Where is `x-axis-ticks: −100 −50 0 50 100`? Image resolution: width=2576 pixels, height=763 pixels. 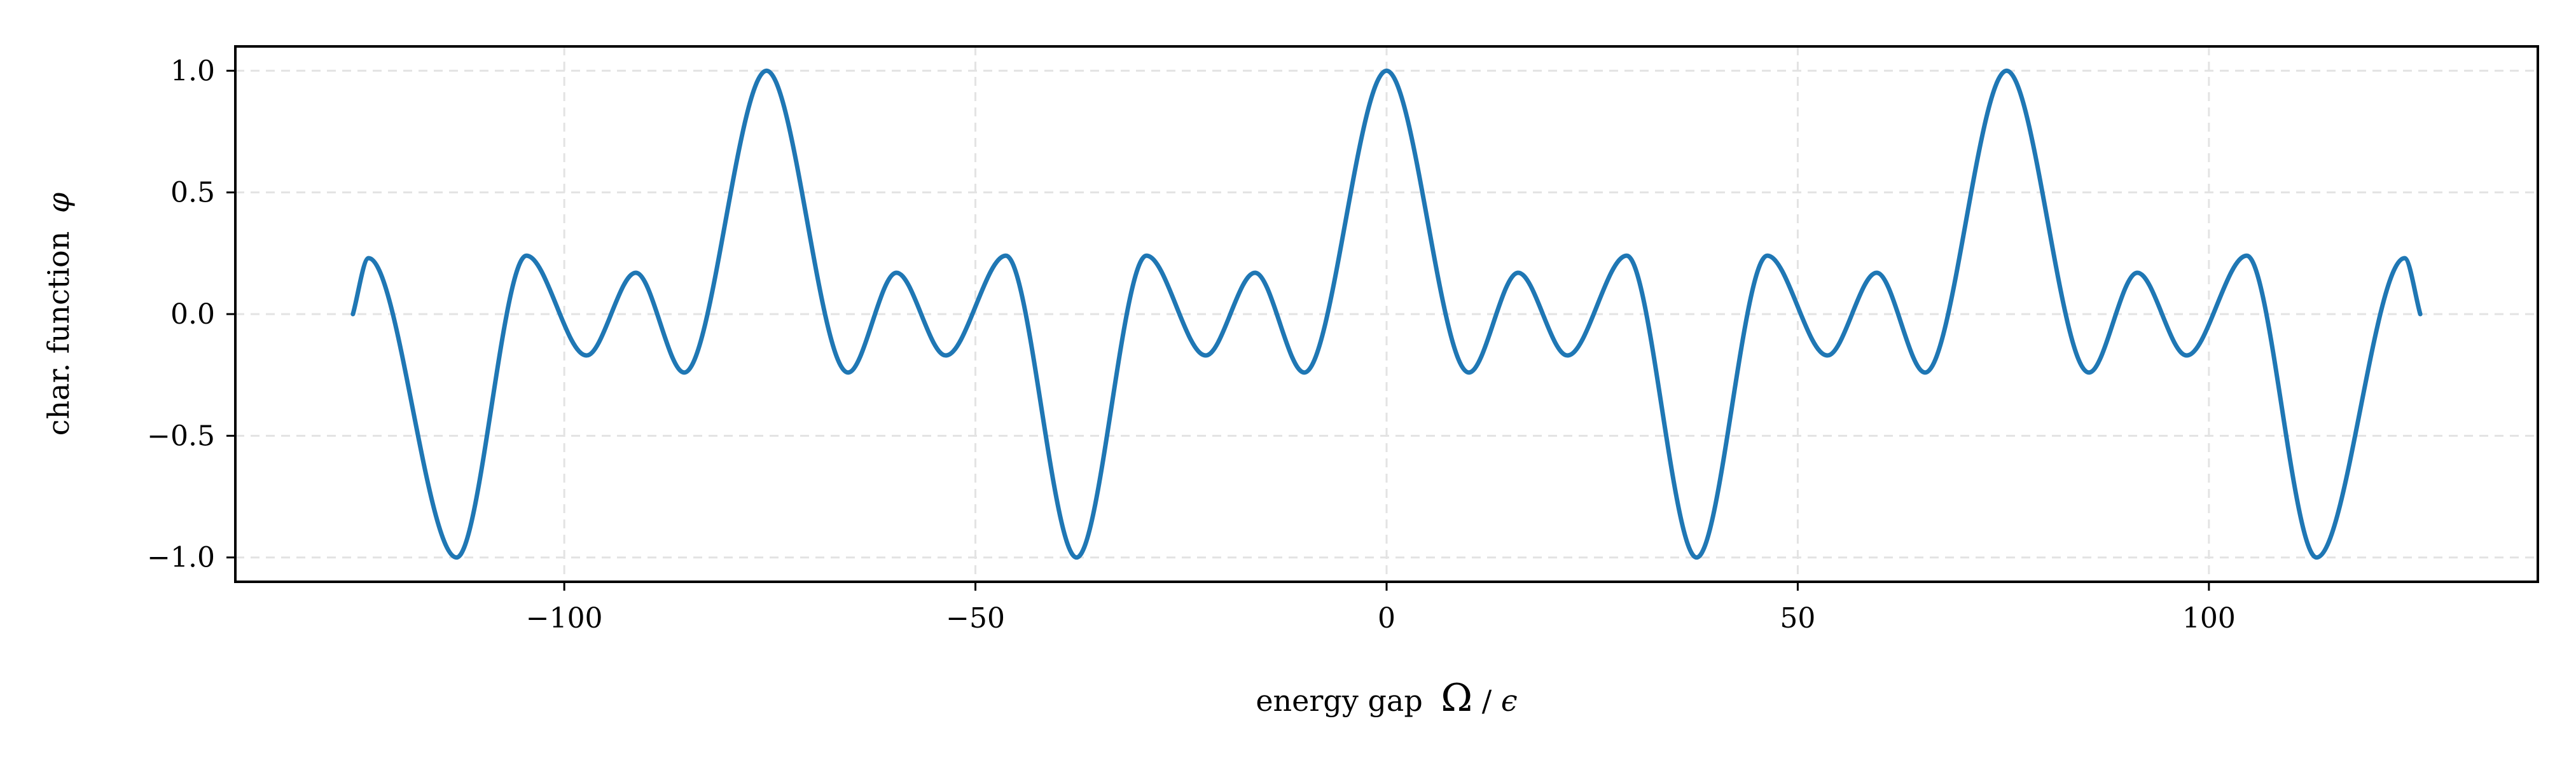
x-axis-ticks: −100 −50 0 50 100 is located at coordinates (1381, 608).